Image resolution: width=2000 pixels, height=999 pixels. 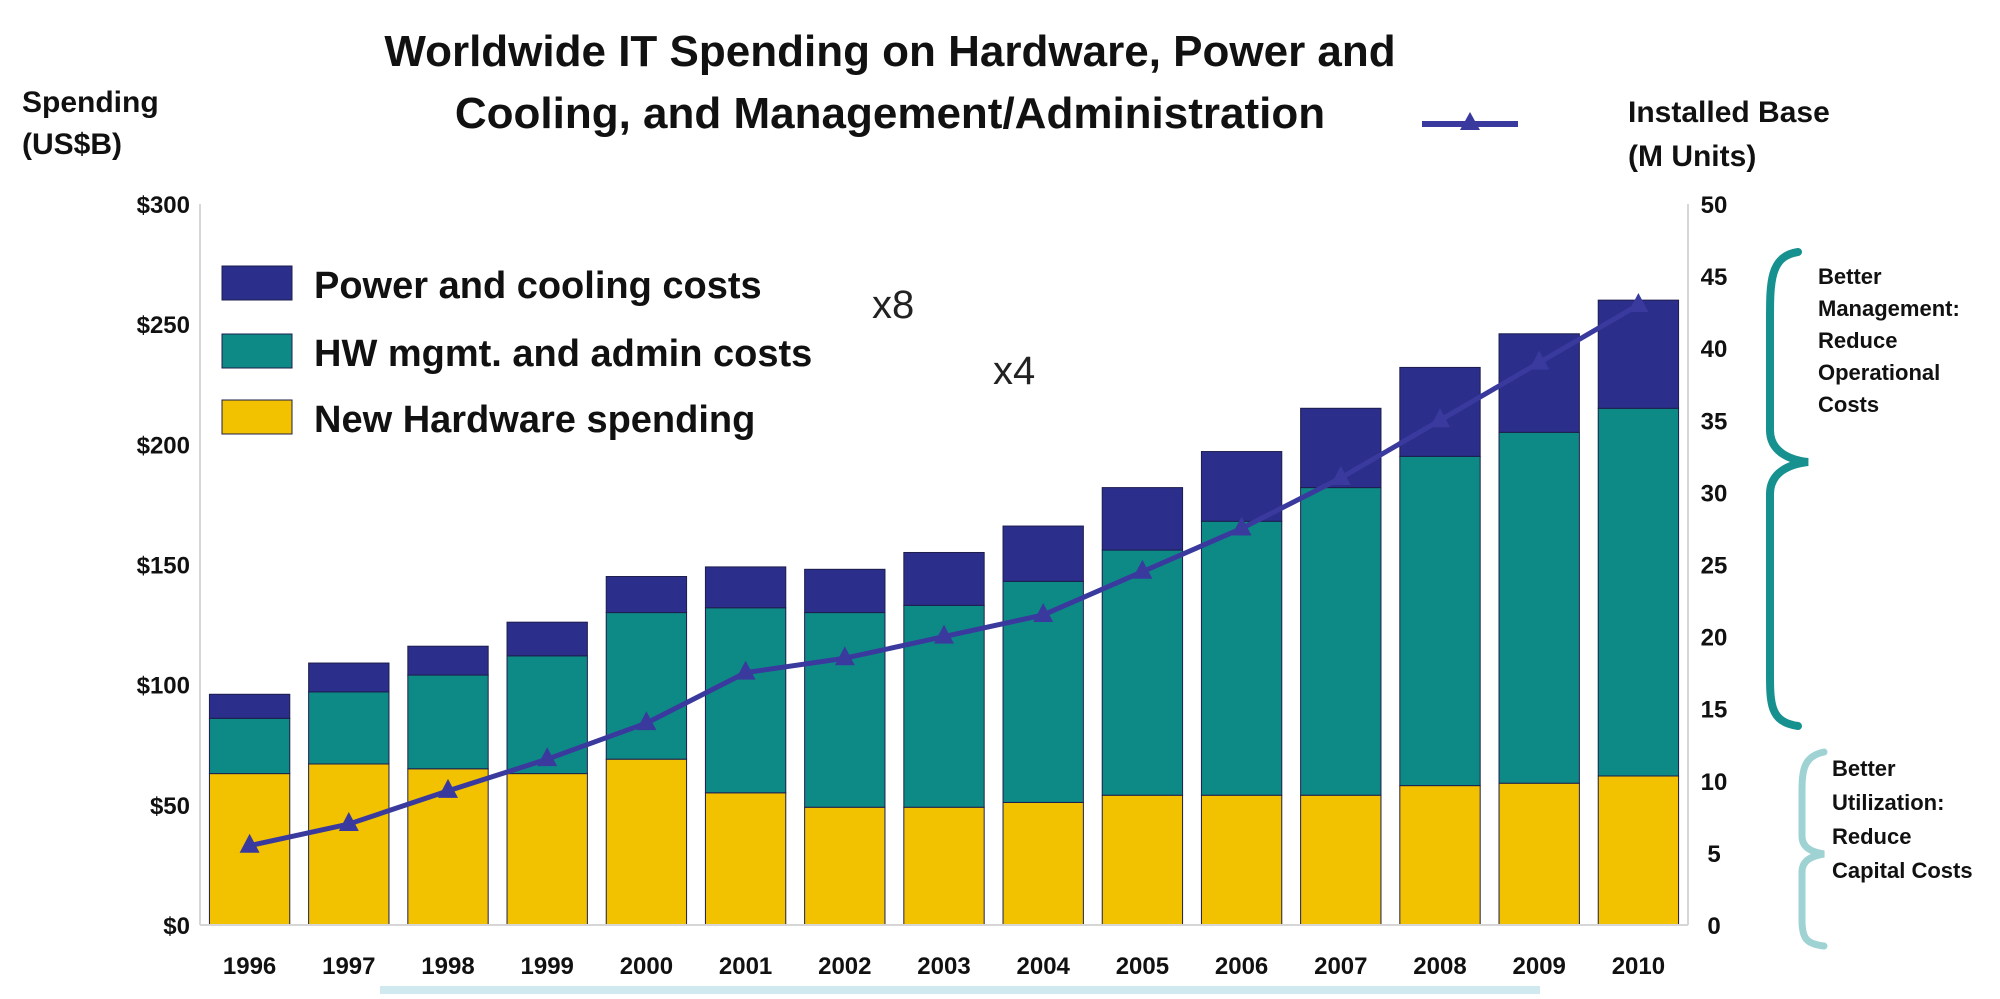 I want to click on y-tick-label: $50, so click(x=170, y=806).